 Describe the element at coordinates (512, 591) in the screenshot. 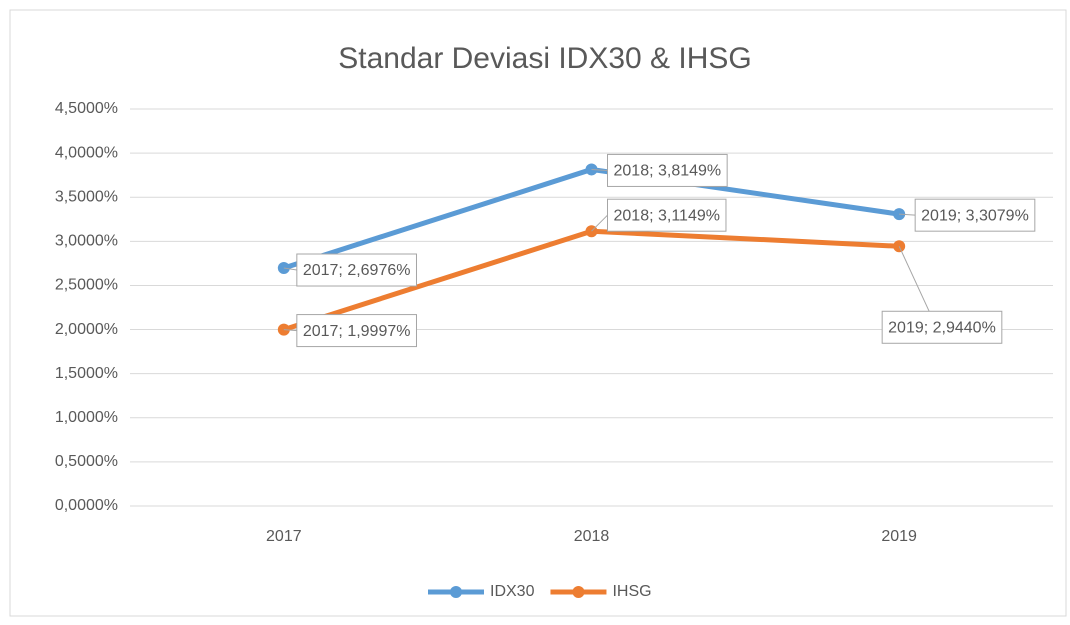

I see `legend-label: IDX30` at that location.